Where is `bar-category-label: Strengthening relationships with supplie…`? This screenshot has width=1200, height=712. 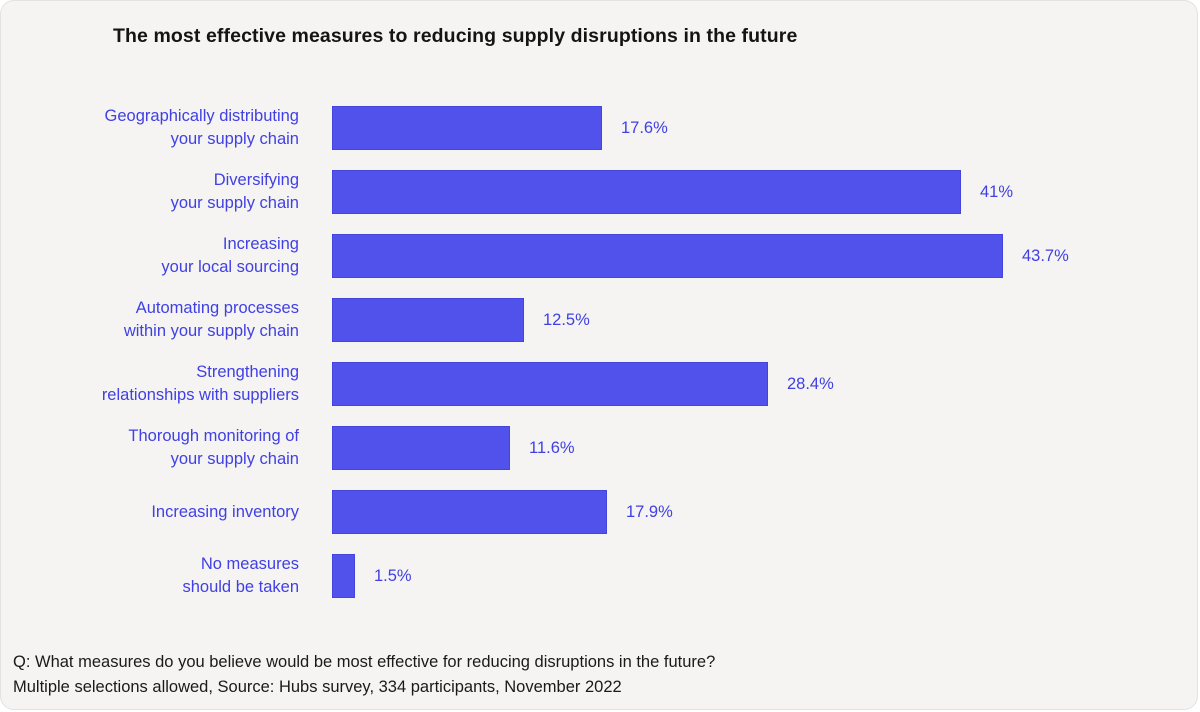
bar-category-label: Strengthening relationships with supplie… is located at coordinates (200, 383).